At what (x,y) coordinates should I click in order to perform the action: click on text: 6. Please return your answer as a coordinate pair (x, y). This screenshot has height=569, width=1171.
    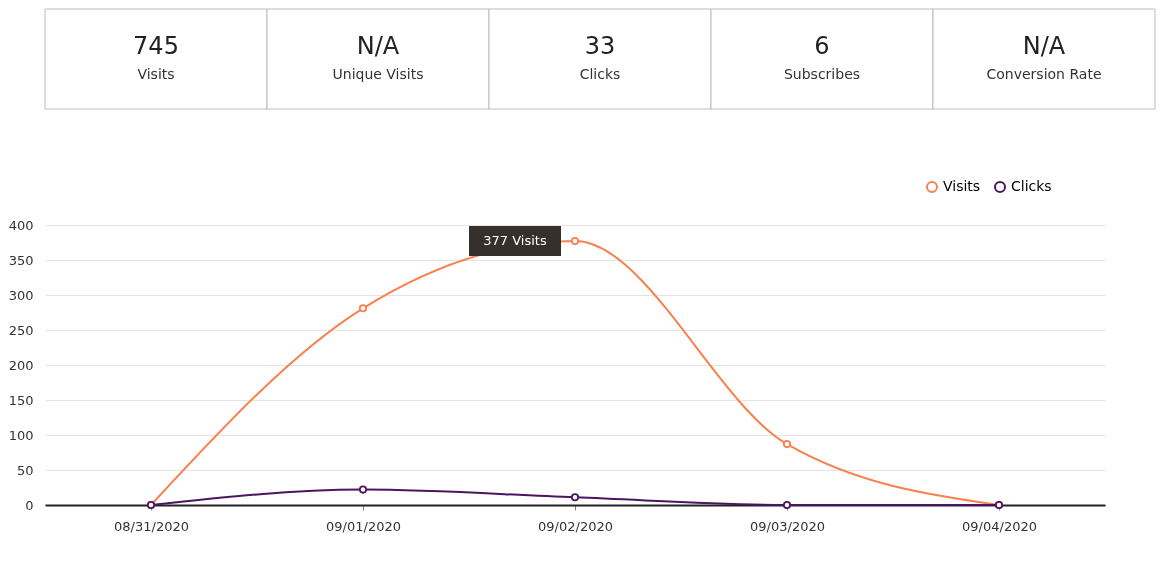
    Looking at the image, I should click on (822, 46).